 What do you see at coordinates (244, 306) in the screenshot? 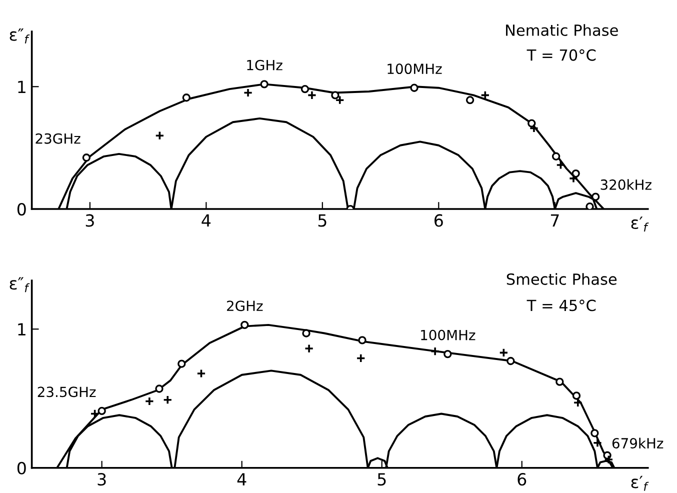
I see `annotation: 2GHz` at bounding box center [244, 306].